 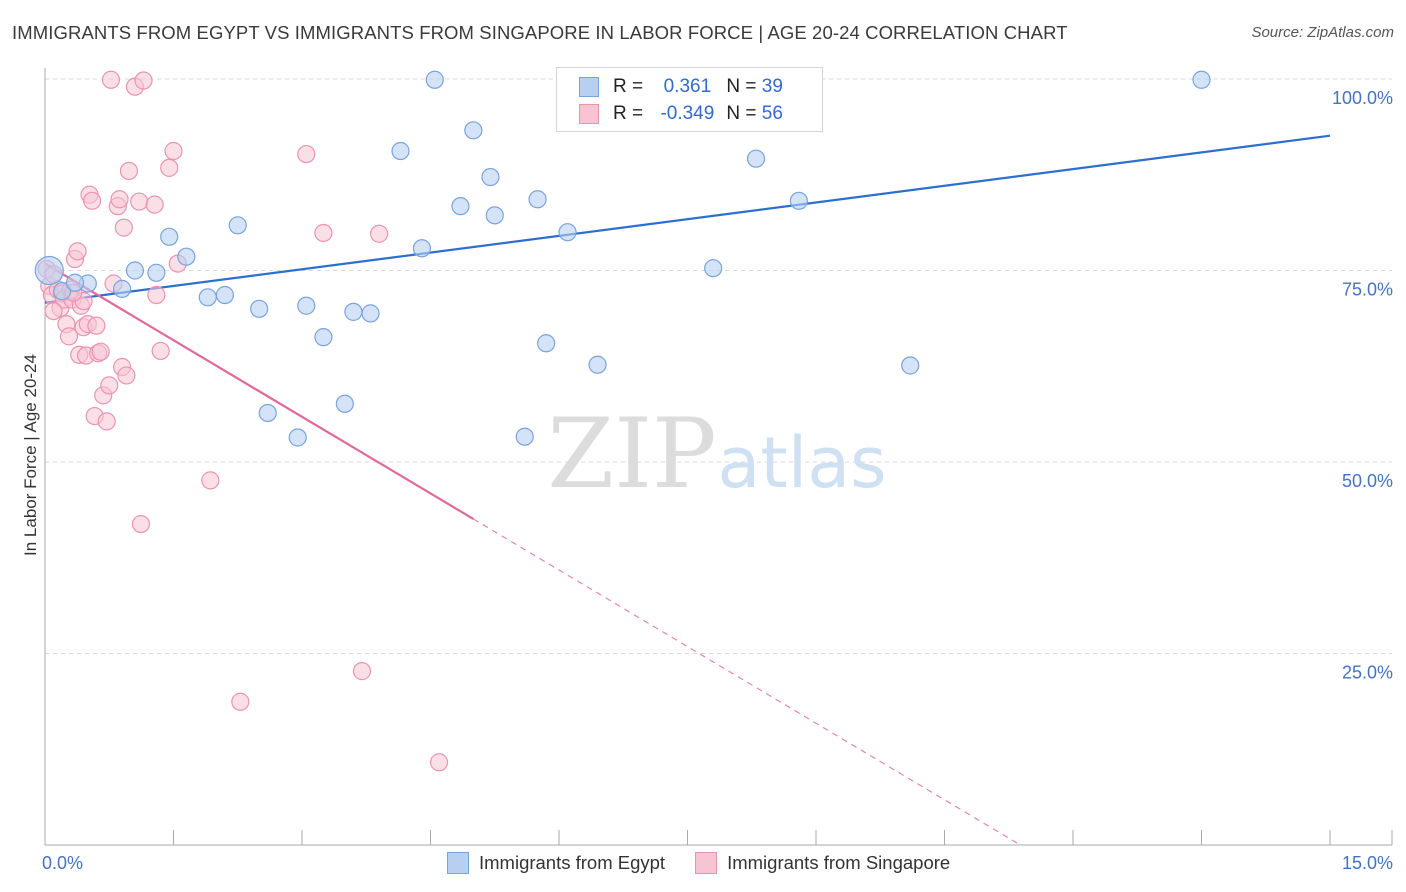 What do you see at coordinates (772, 113) in the screenshot?
I see `legend-n-value: 56` at bounding box center [772, 113].